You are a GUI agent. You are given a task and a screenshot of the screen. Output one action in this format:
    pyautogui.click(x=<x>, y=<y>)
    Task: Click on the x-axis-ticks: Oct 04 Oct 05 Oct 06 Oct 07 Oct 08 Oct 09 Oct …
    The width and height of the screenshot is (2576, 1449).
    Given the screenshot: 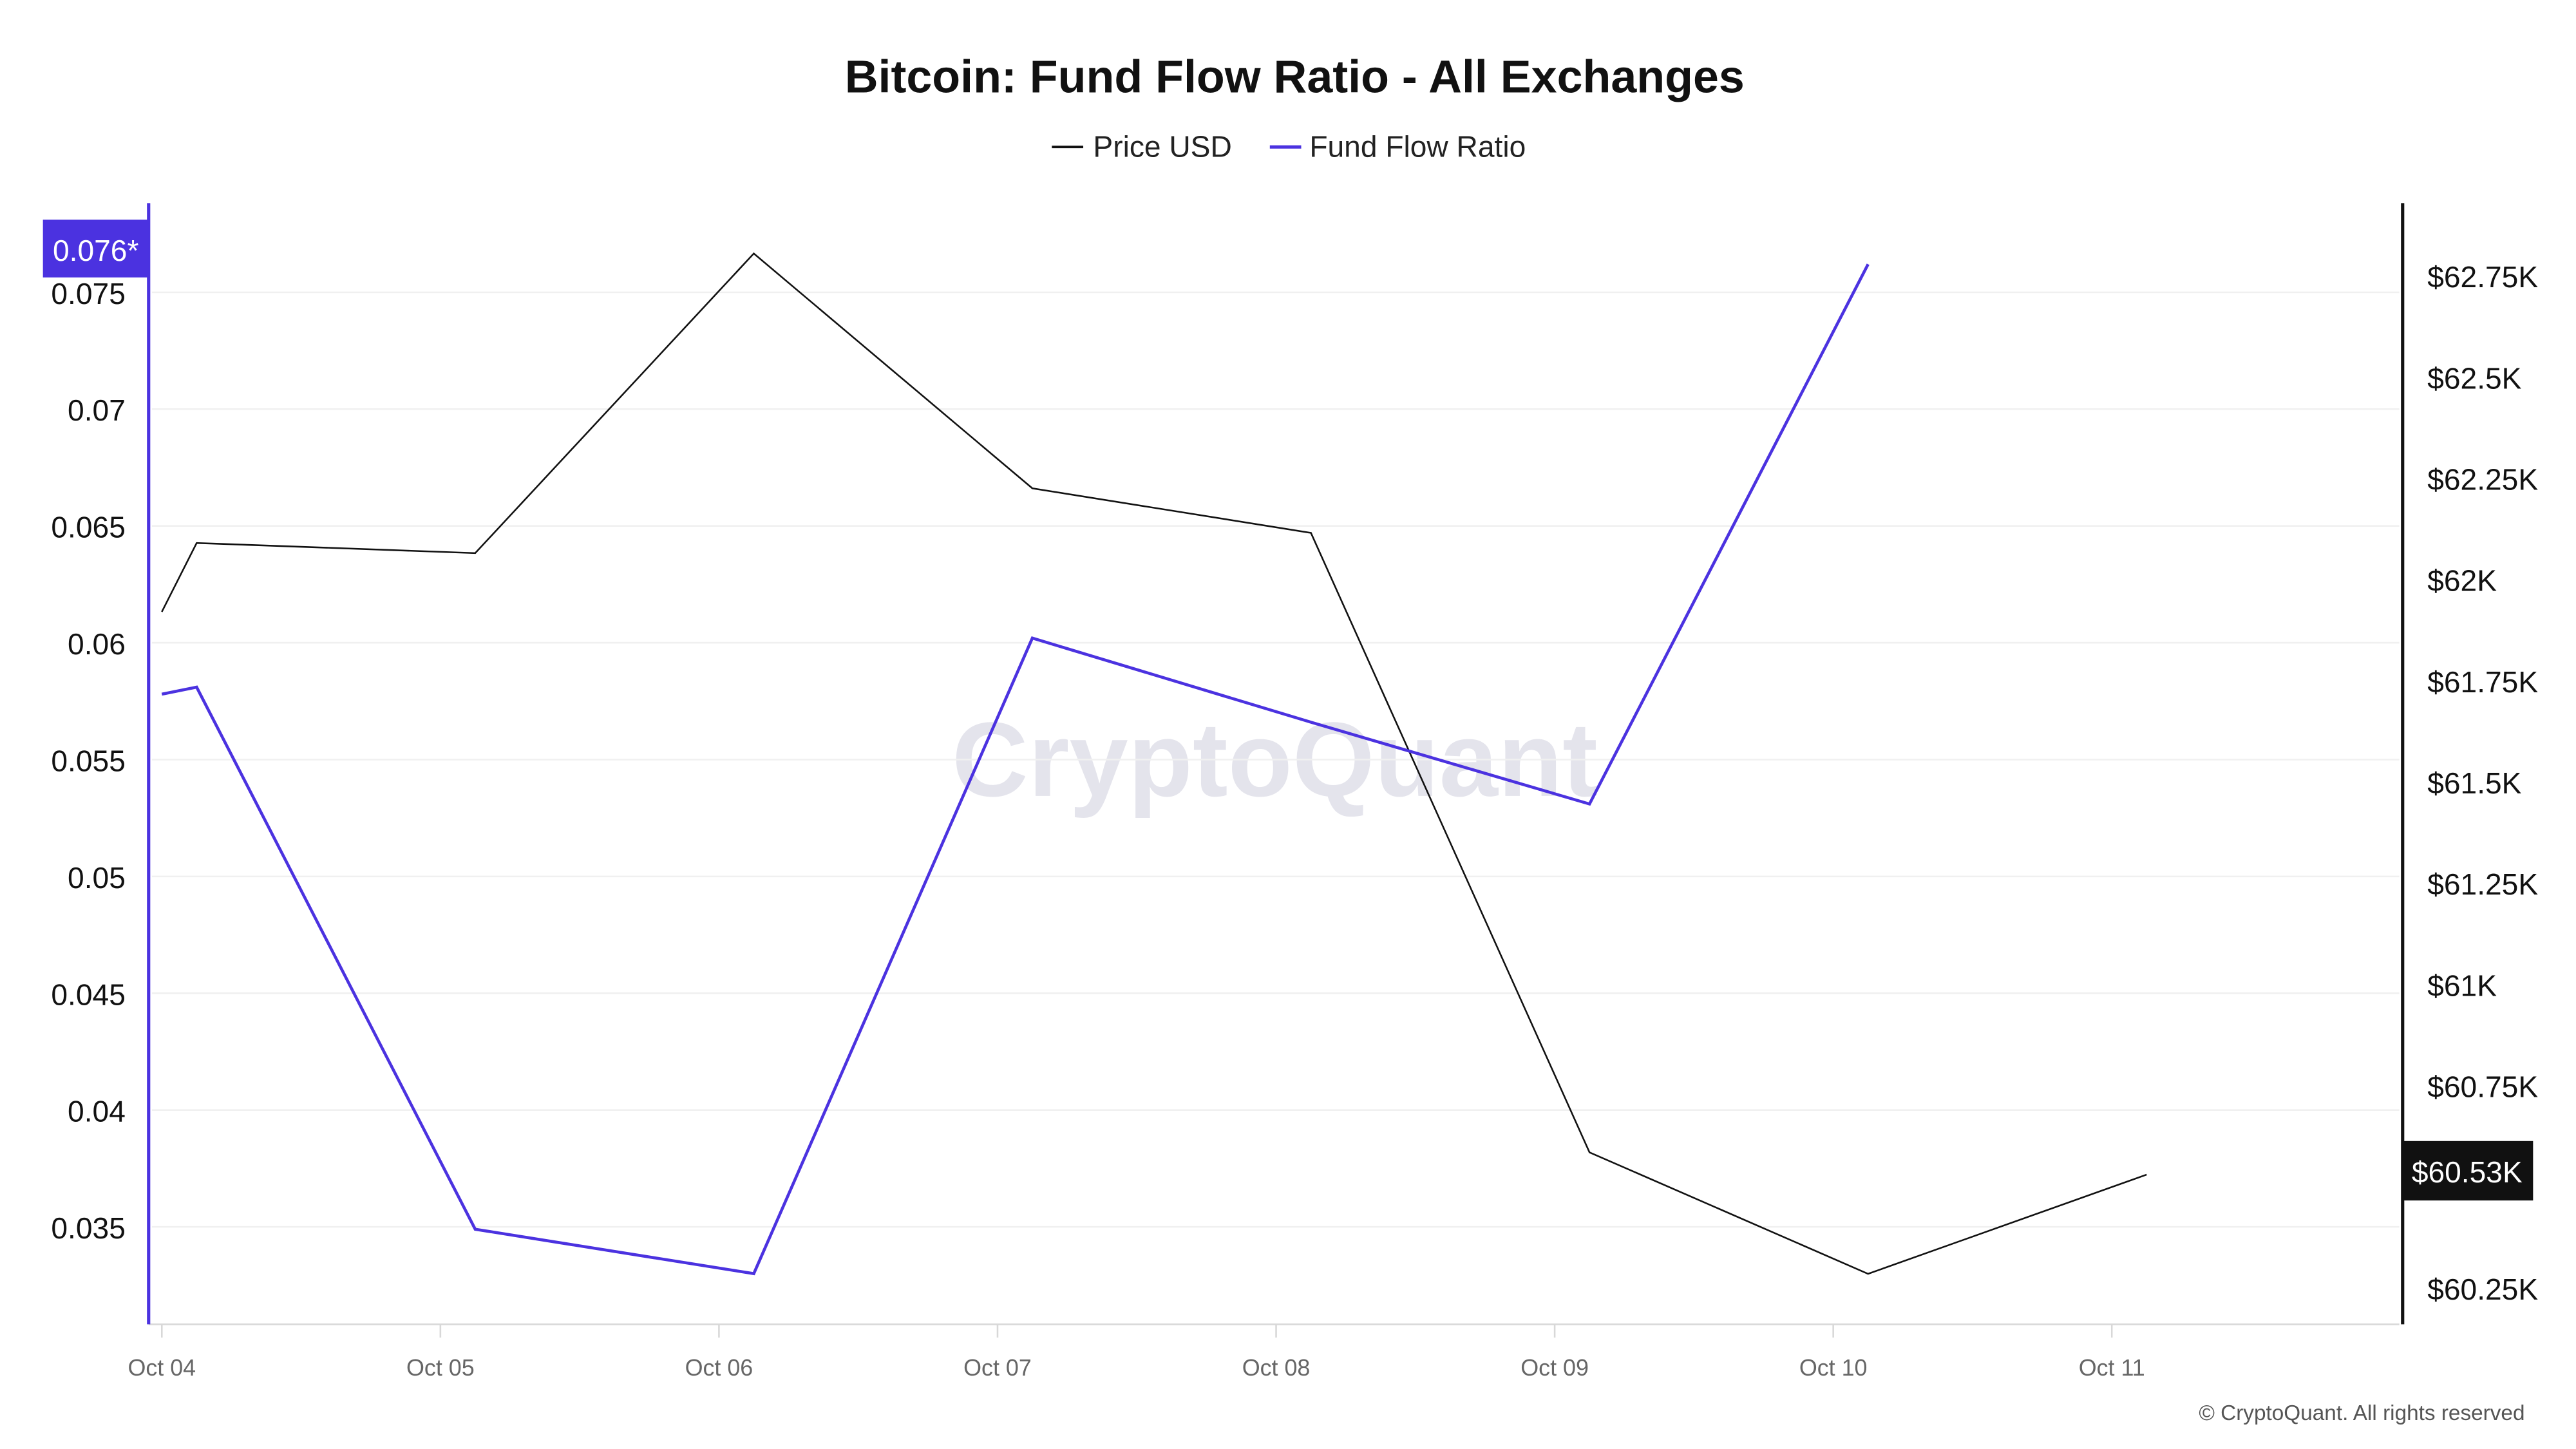 What is the action you would take?
    pyautogui.click(x=1136, y=1352)
    